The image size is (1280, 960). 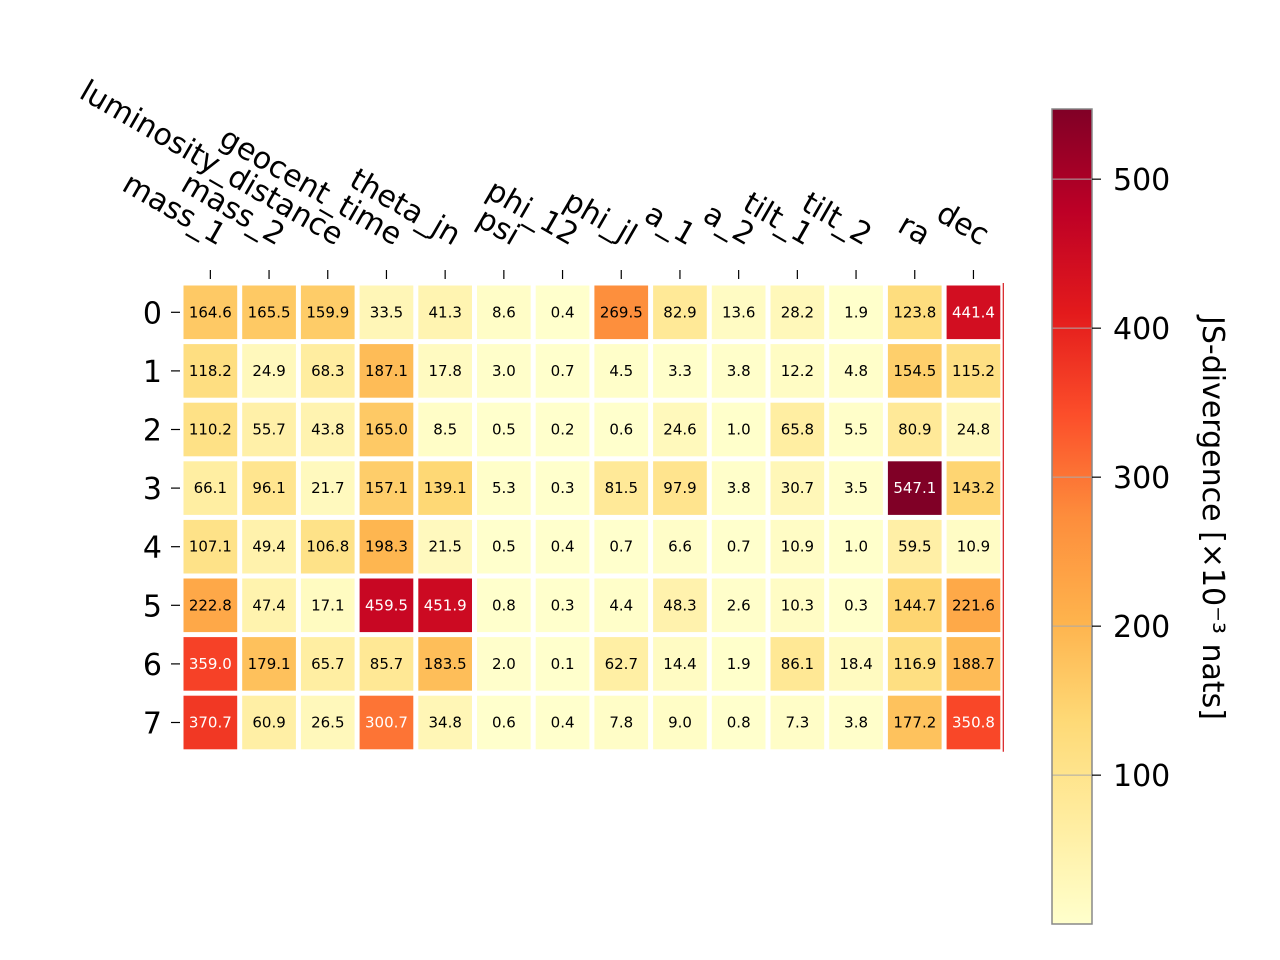 What do you see at coordinates (914, 371) in the screenshot?
I see `cell-value-label: 154.5` at bounding box center [914, 371].